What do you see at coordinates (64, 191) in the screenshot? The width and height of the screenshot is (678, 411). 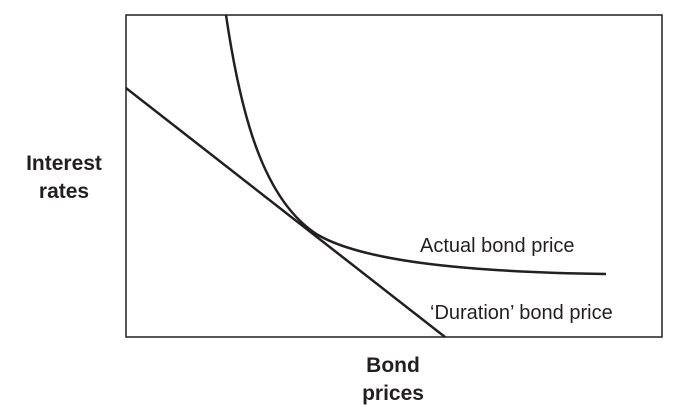 I see `y-axis-label-line-2: rates` at bounding box center [64, 191].